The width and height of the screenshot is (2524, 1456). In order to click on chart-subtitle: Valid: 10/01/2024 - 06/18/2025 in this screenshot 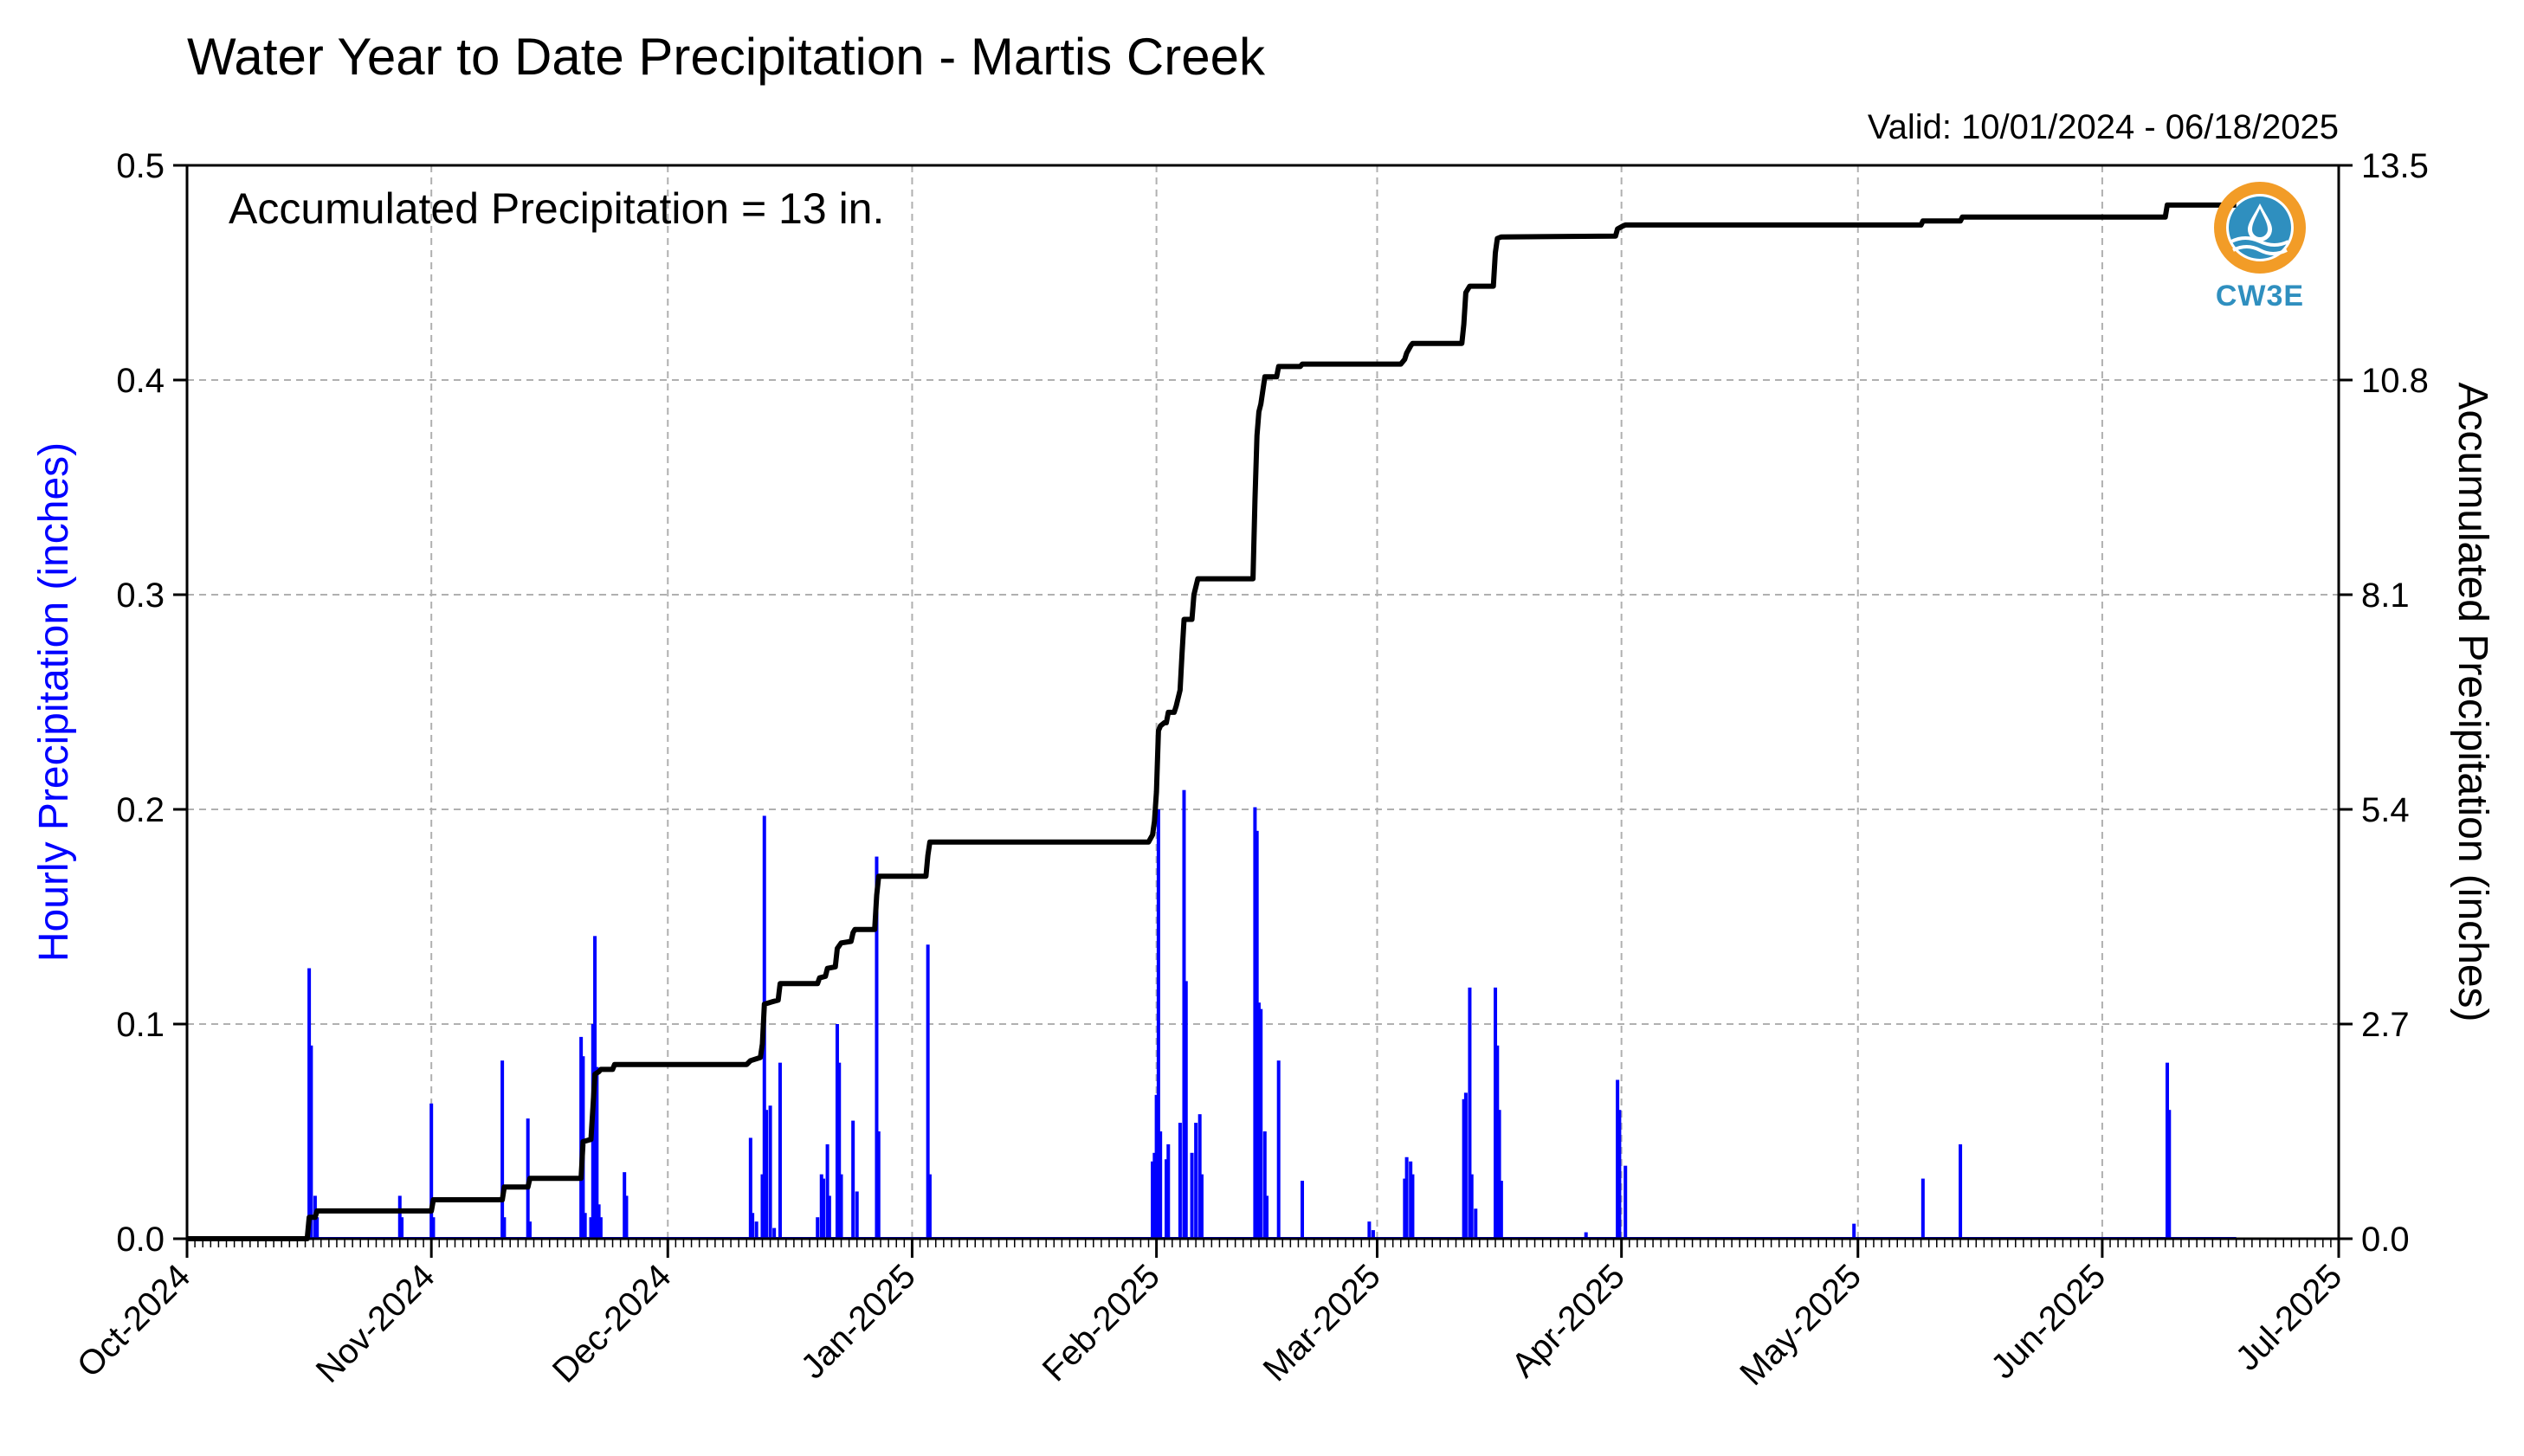, I will do `click(2103, 127)`.